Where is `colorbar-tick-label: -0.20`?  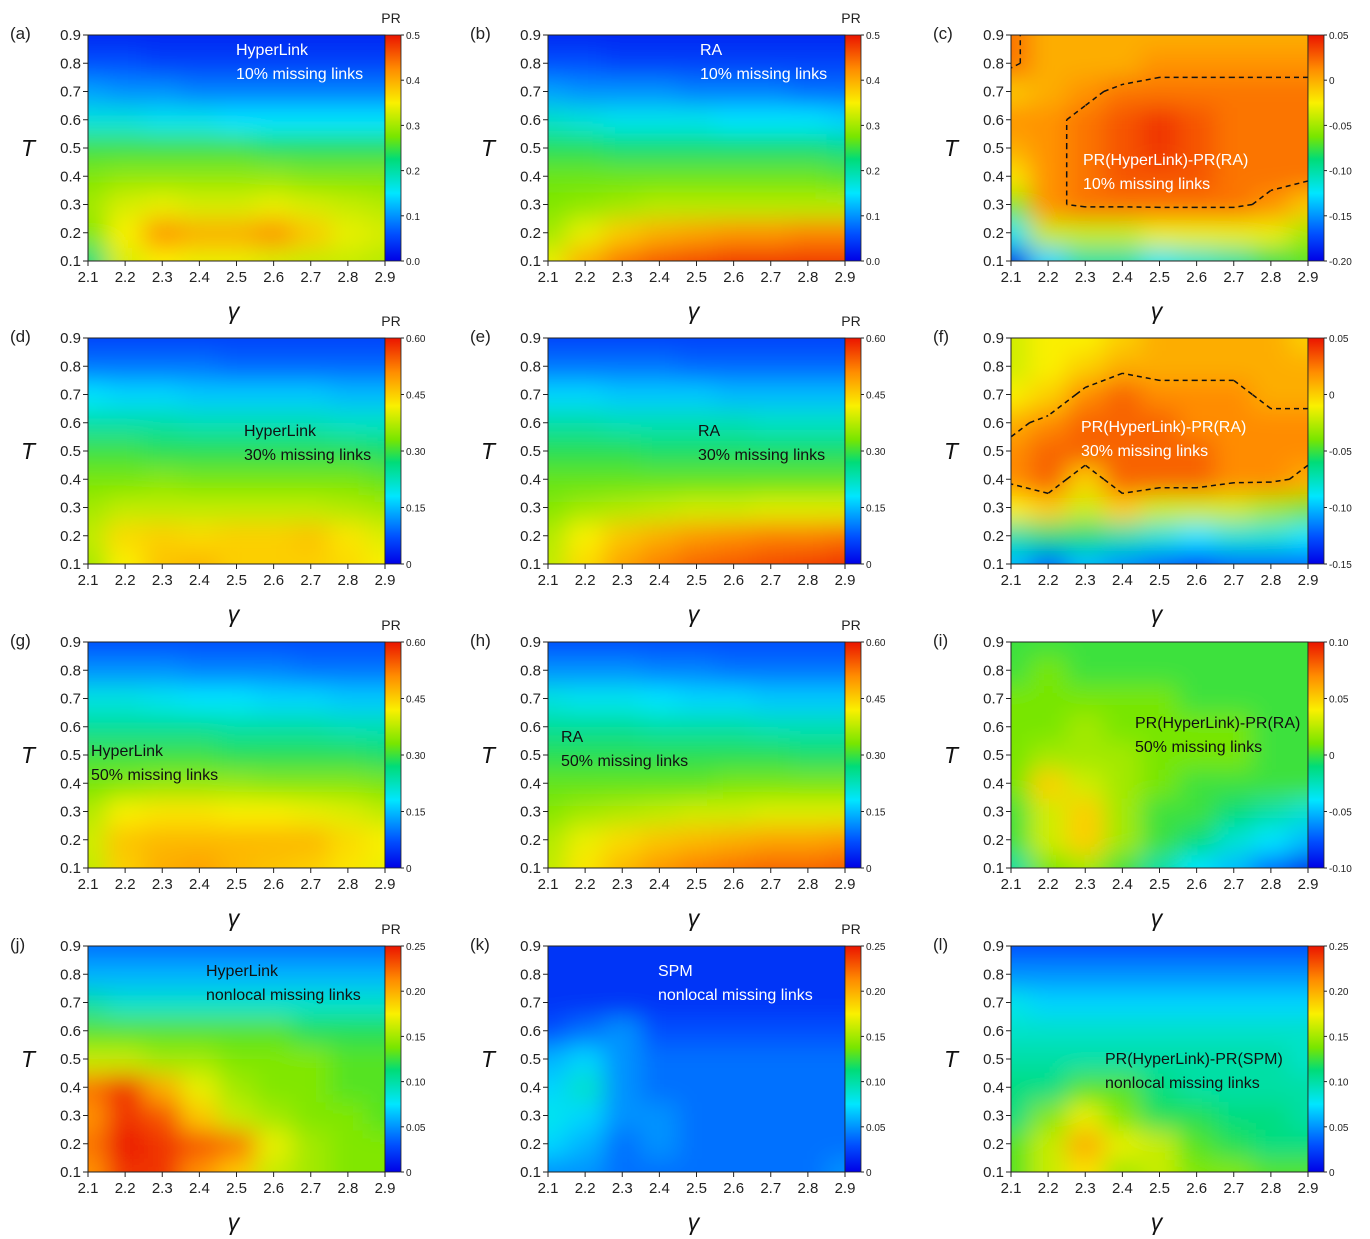 colorbar-tick-label: -0.20 is located at coordinates (1340, 262).